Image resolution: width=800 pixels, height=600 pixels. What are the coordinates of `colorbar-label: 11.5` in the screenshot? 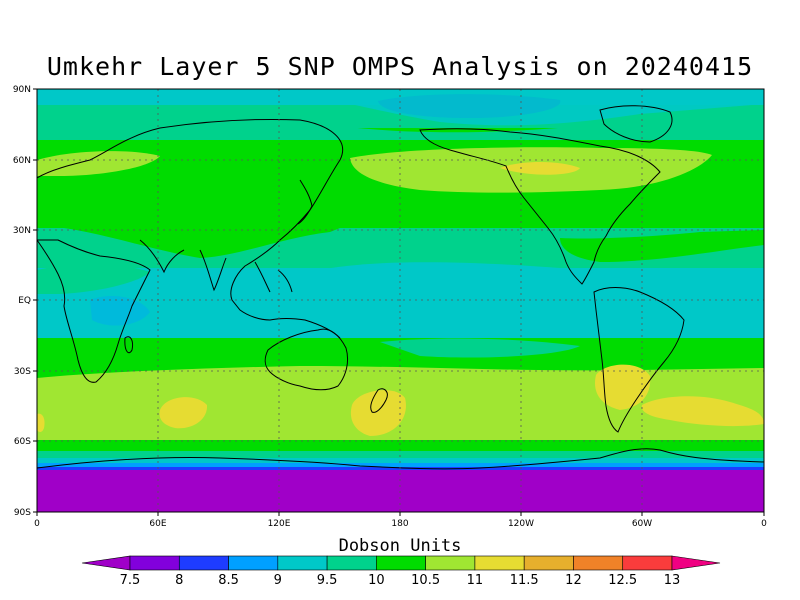 It's located at (524, 580).